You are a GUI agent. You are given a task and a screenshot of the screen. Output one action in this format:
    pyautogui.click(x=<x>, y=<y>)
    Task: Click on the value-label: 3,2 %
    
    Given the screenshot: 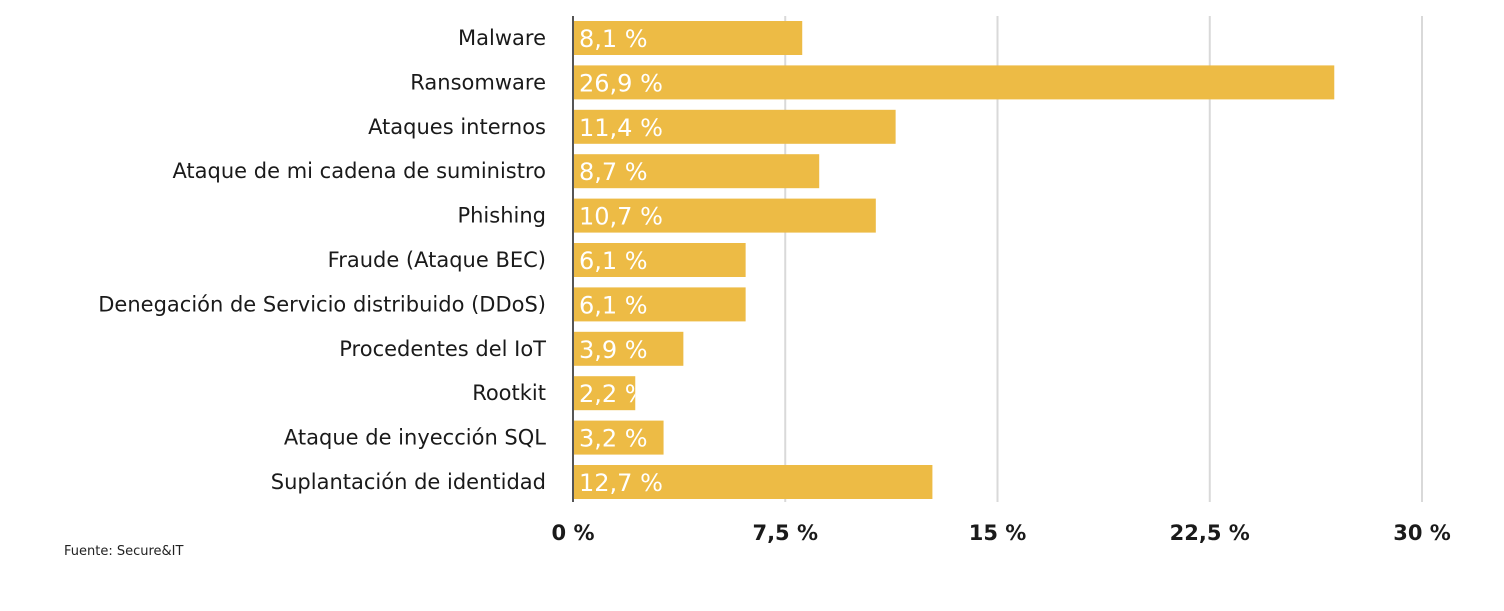 What is the action you would take?
    pyautogui.click(x=613, y=439)
    